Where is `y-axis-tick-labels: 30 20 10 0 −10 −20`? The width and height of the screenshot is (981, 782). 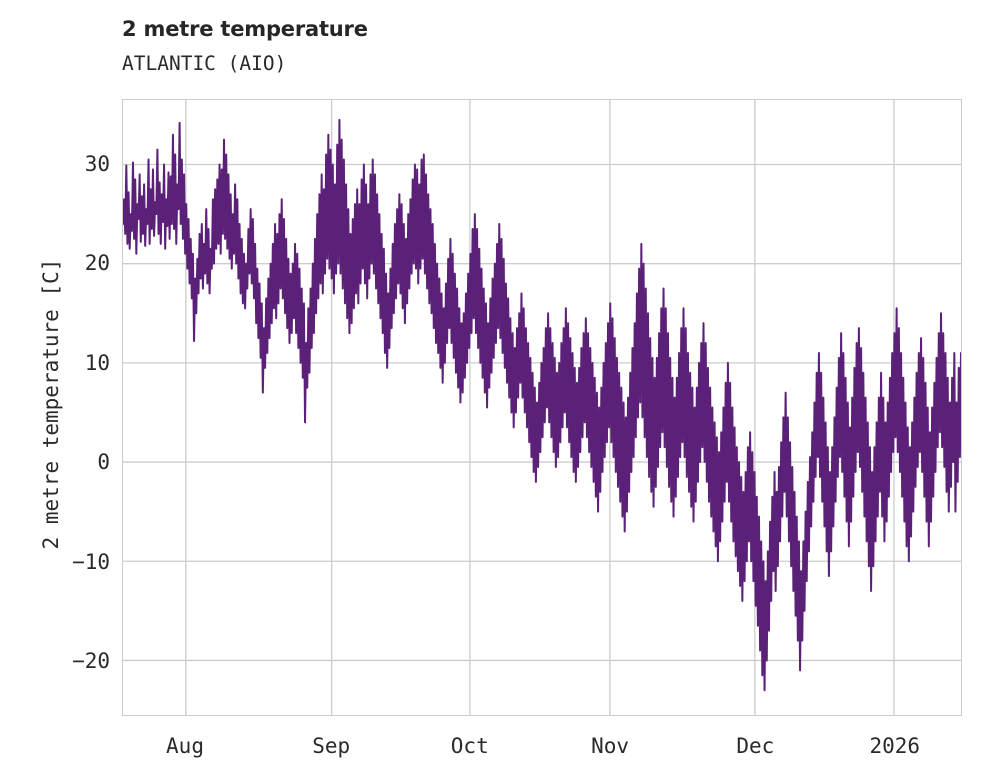
y-axis-tick-labels: 30 20 10 0 −10 −20 is located at coordinates (55, 407).